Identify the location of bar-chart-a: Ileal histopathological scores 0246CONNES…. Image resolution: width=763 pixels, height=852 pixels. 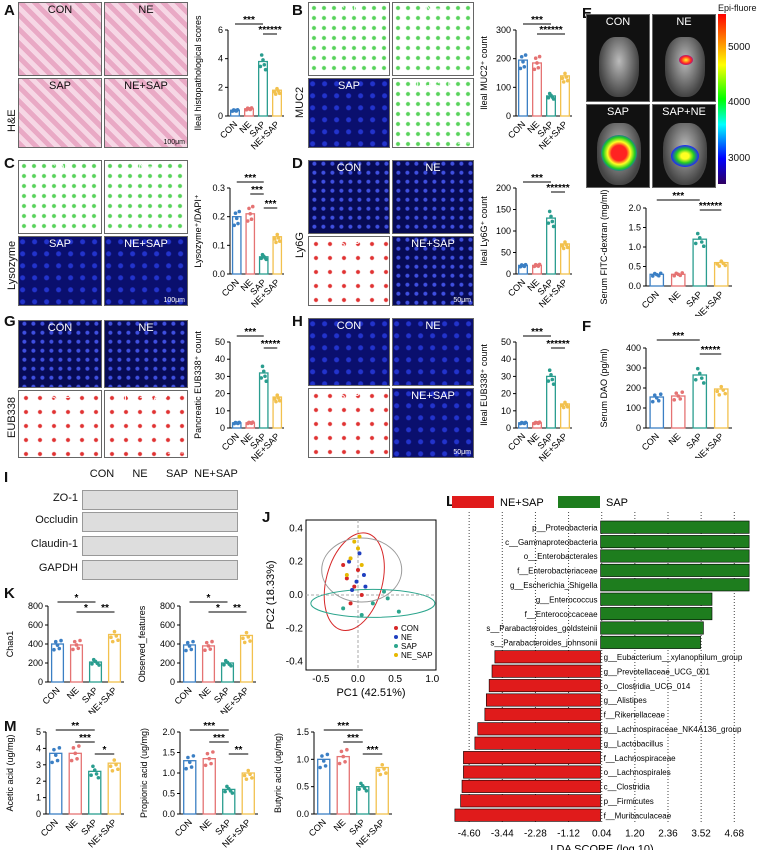
(238, 82).